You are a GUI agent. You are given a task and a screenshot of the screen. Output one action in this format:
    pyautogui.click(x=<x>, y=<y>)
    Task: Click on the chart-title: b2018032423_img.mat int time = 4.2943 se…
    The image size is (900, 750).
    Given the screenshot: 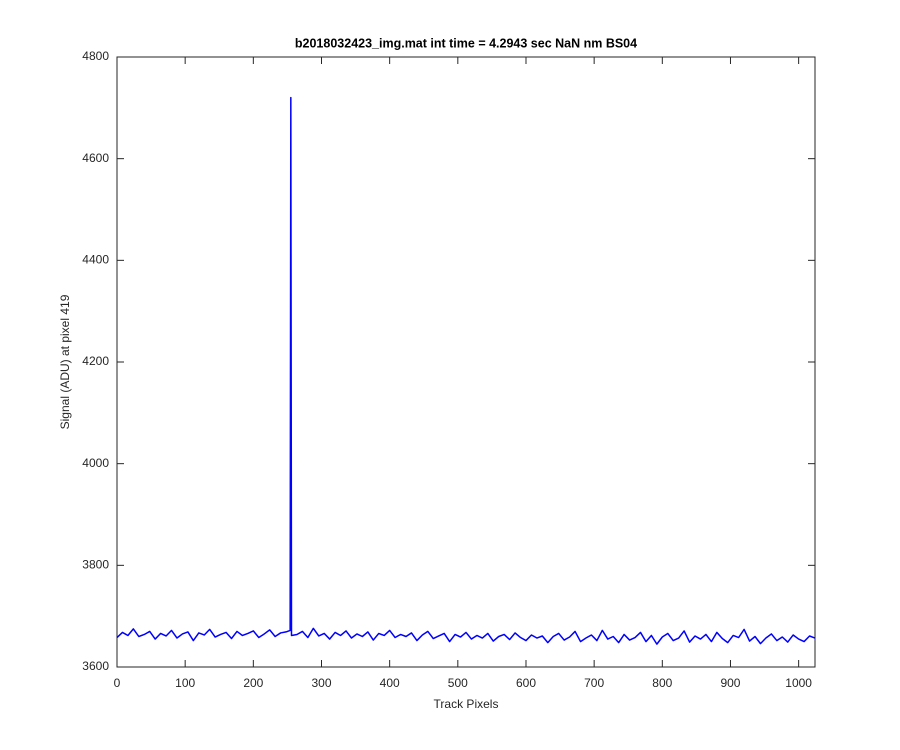 What is the action you would take?
    pyautogui.click(x=466, y=43)
    